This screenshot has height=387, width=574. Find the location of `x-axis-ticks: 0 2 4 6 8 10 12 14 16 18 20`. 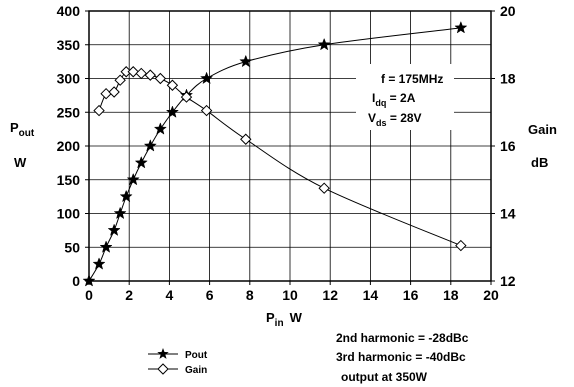

x-axis-ticks: 0 2 4 6 8 10 12 14 16 18 20 is located at coordinates (292, 292).